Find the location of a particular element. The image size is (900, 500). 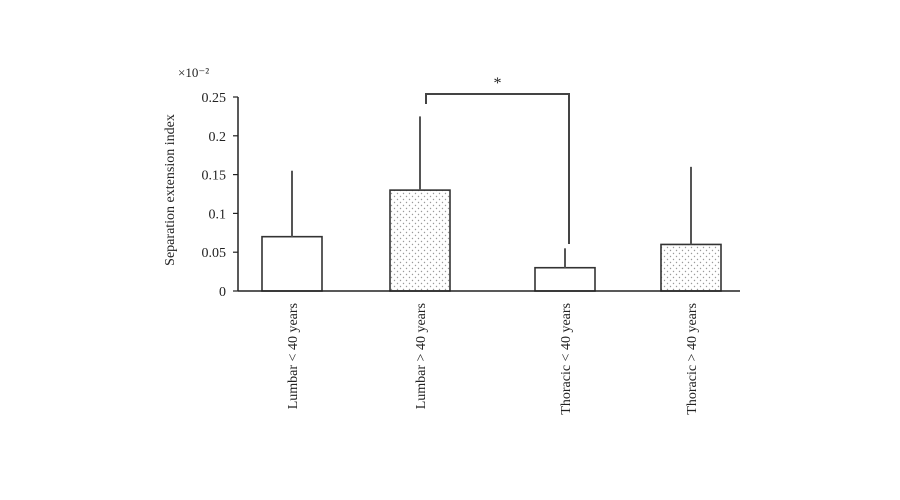

scale-factor-label: ×10⁻² is located at coordinates (193, 72).